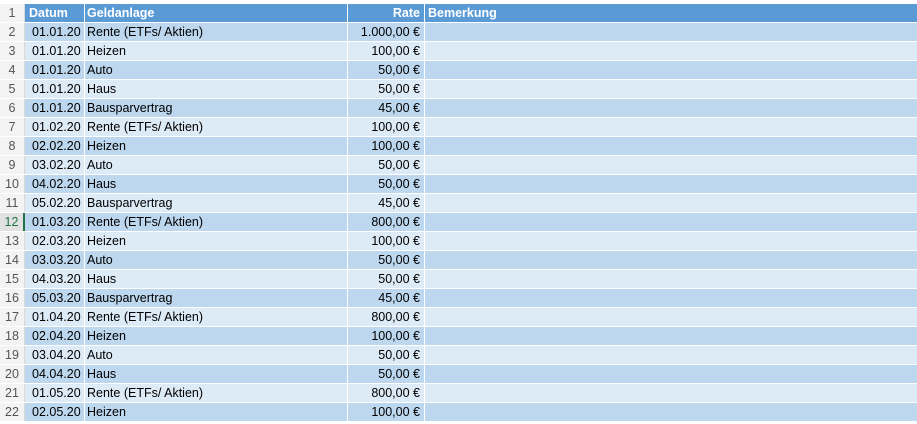  Describe the element at coordinates (55, 146) in the screenshot. I see `cell-datum: 02.02.20` at that location.